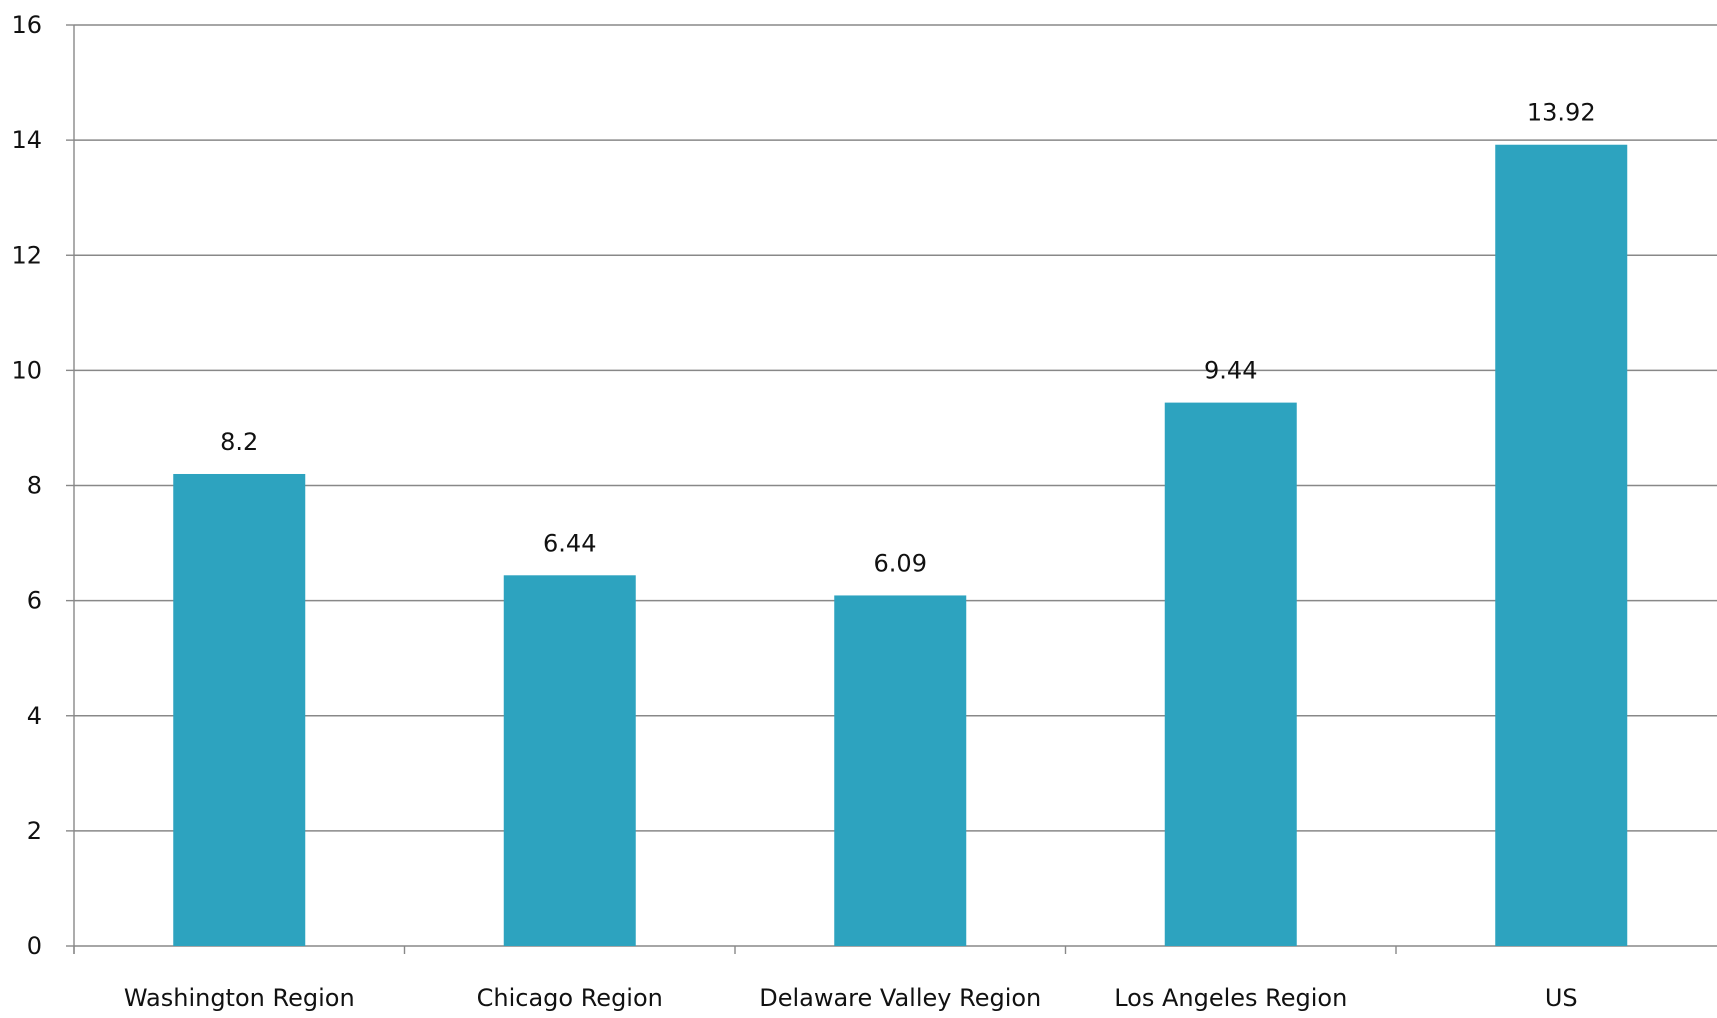  I want to click on y-tick-label: 10, so click(26, 370).